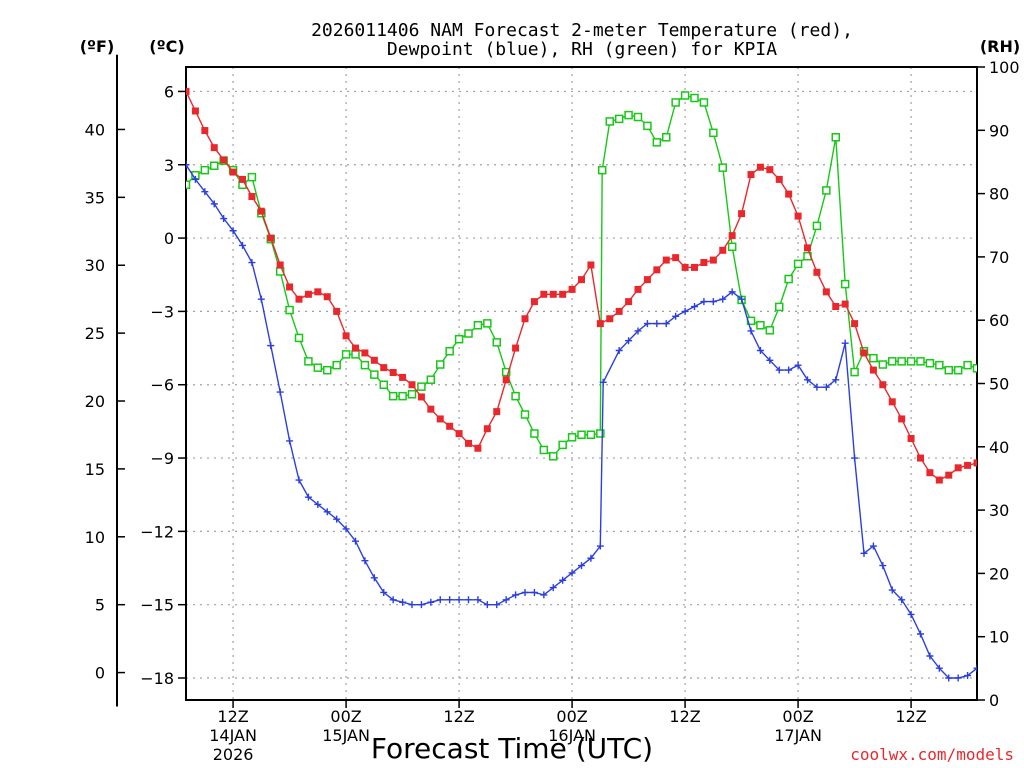 This screenshot has width=1024, height=768. I want to click on time-tick-label: 12Z, so click(684, 716).